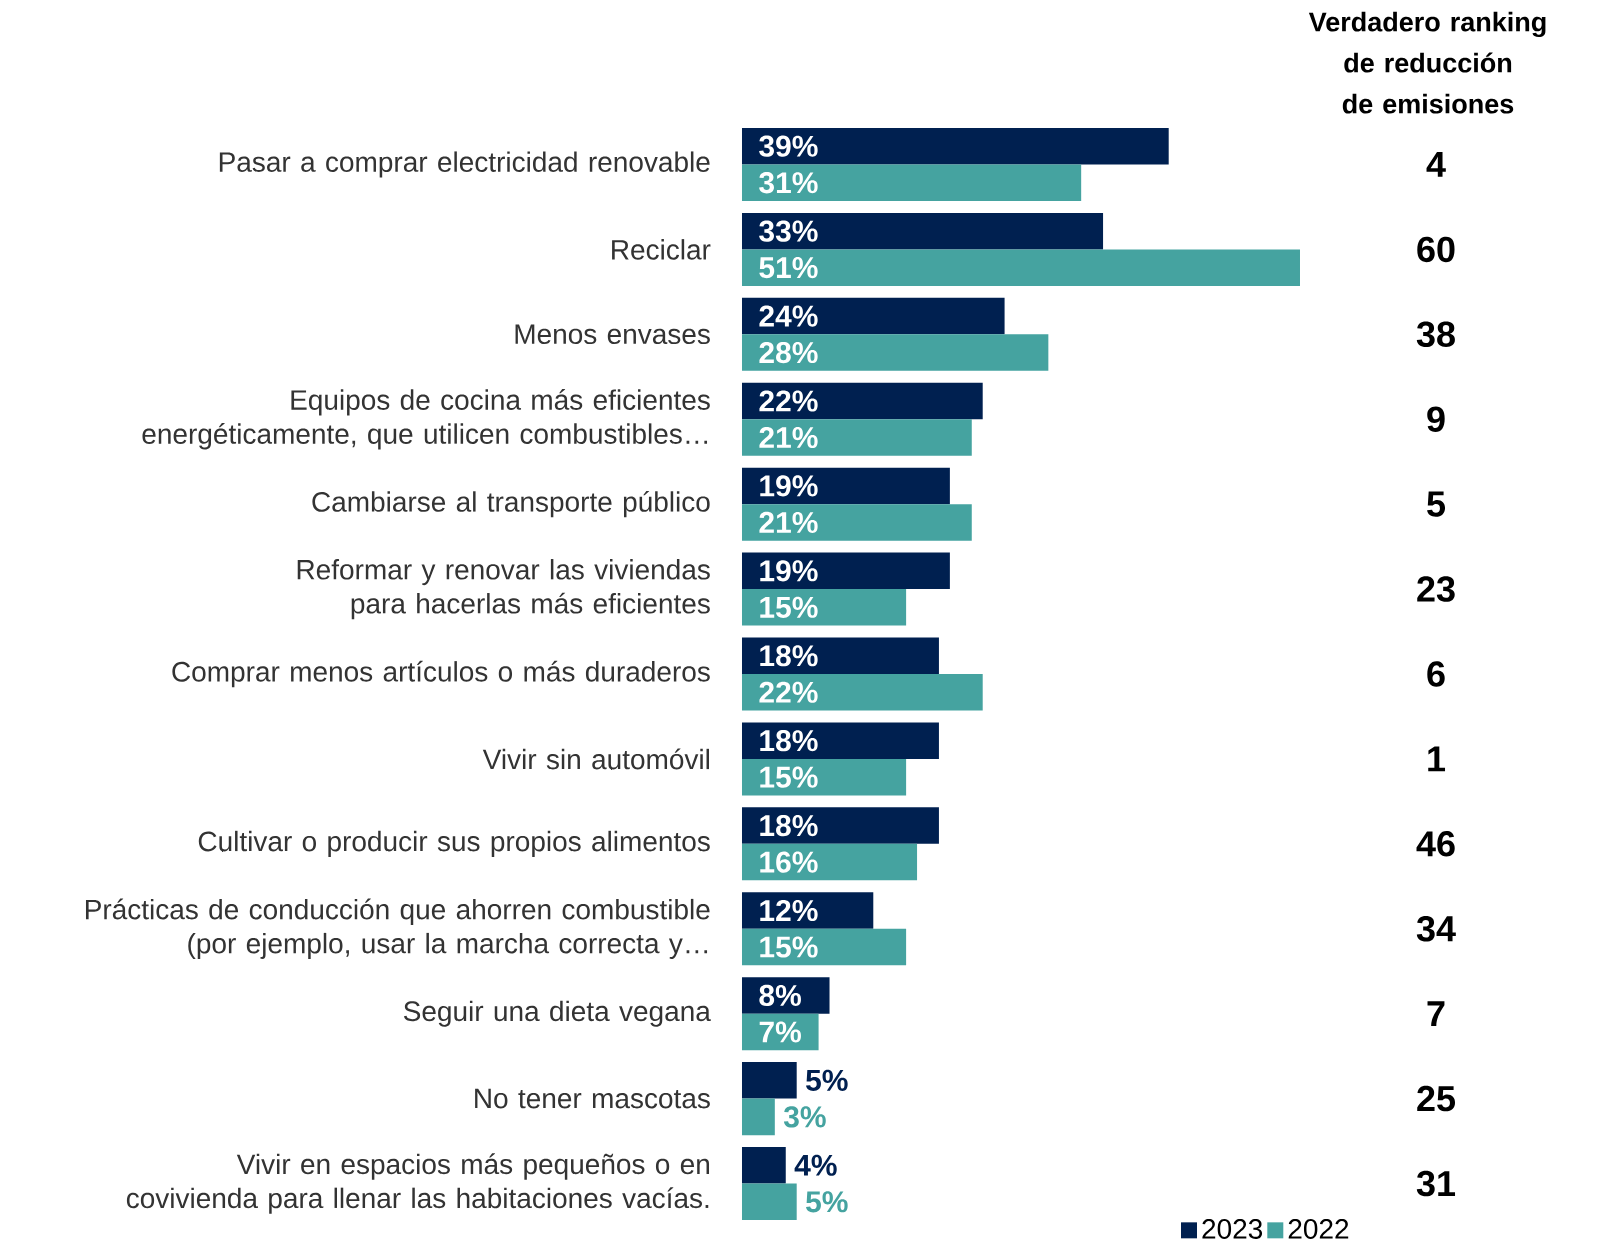  I want to click on text: 31, so click(1436, 1183).